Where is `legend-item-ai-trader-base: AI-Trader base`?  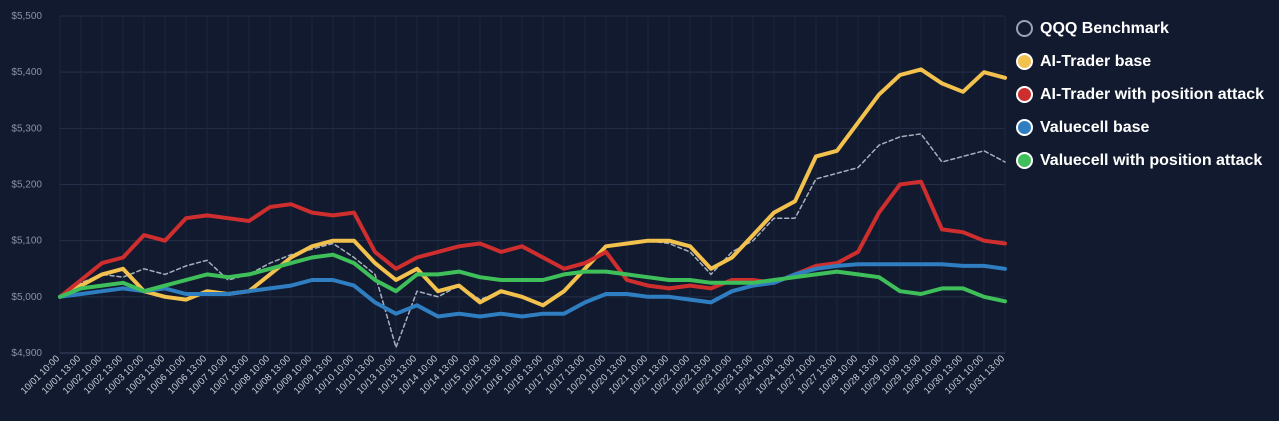 legend-item-ai-trader-base: AI-Trader base is located at coordinates (1140, 61).